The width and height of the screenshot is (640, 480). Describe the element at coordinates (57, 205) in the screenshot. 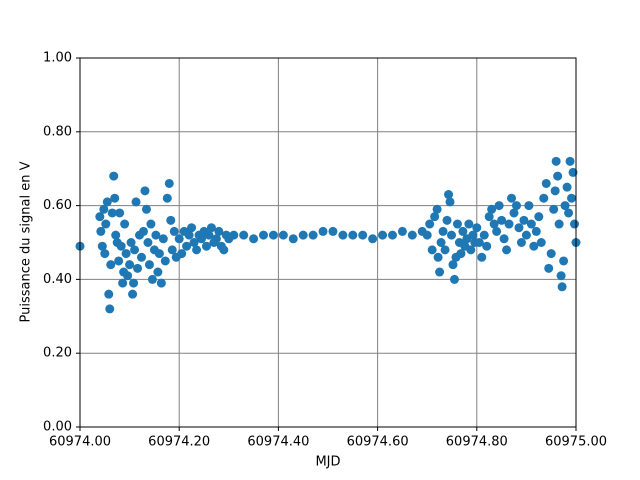

I see `y-tick-label: 0.60` at that location.